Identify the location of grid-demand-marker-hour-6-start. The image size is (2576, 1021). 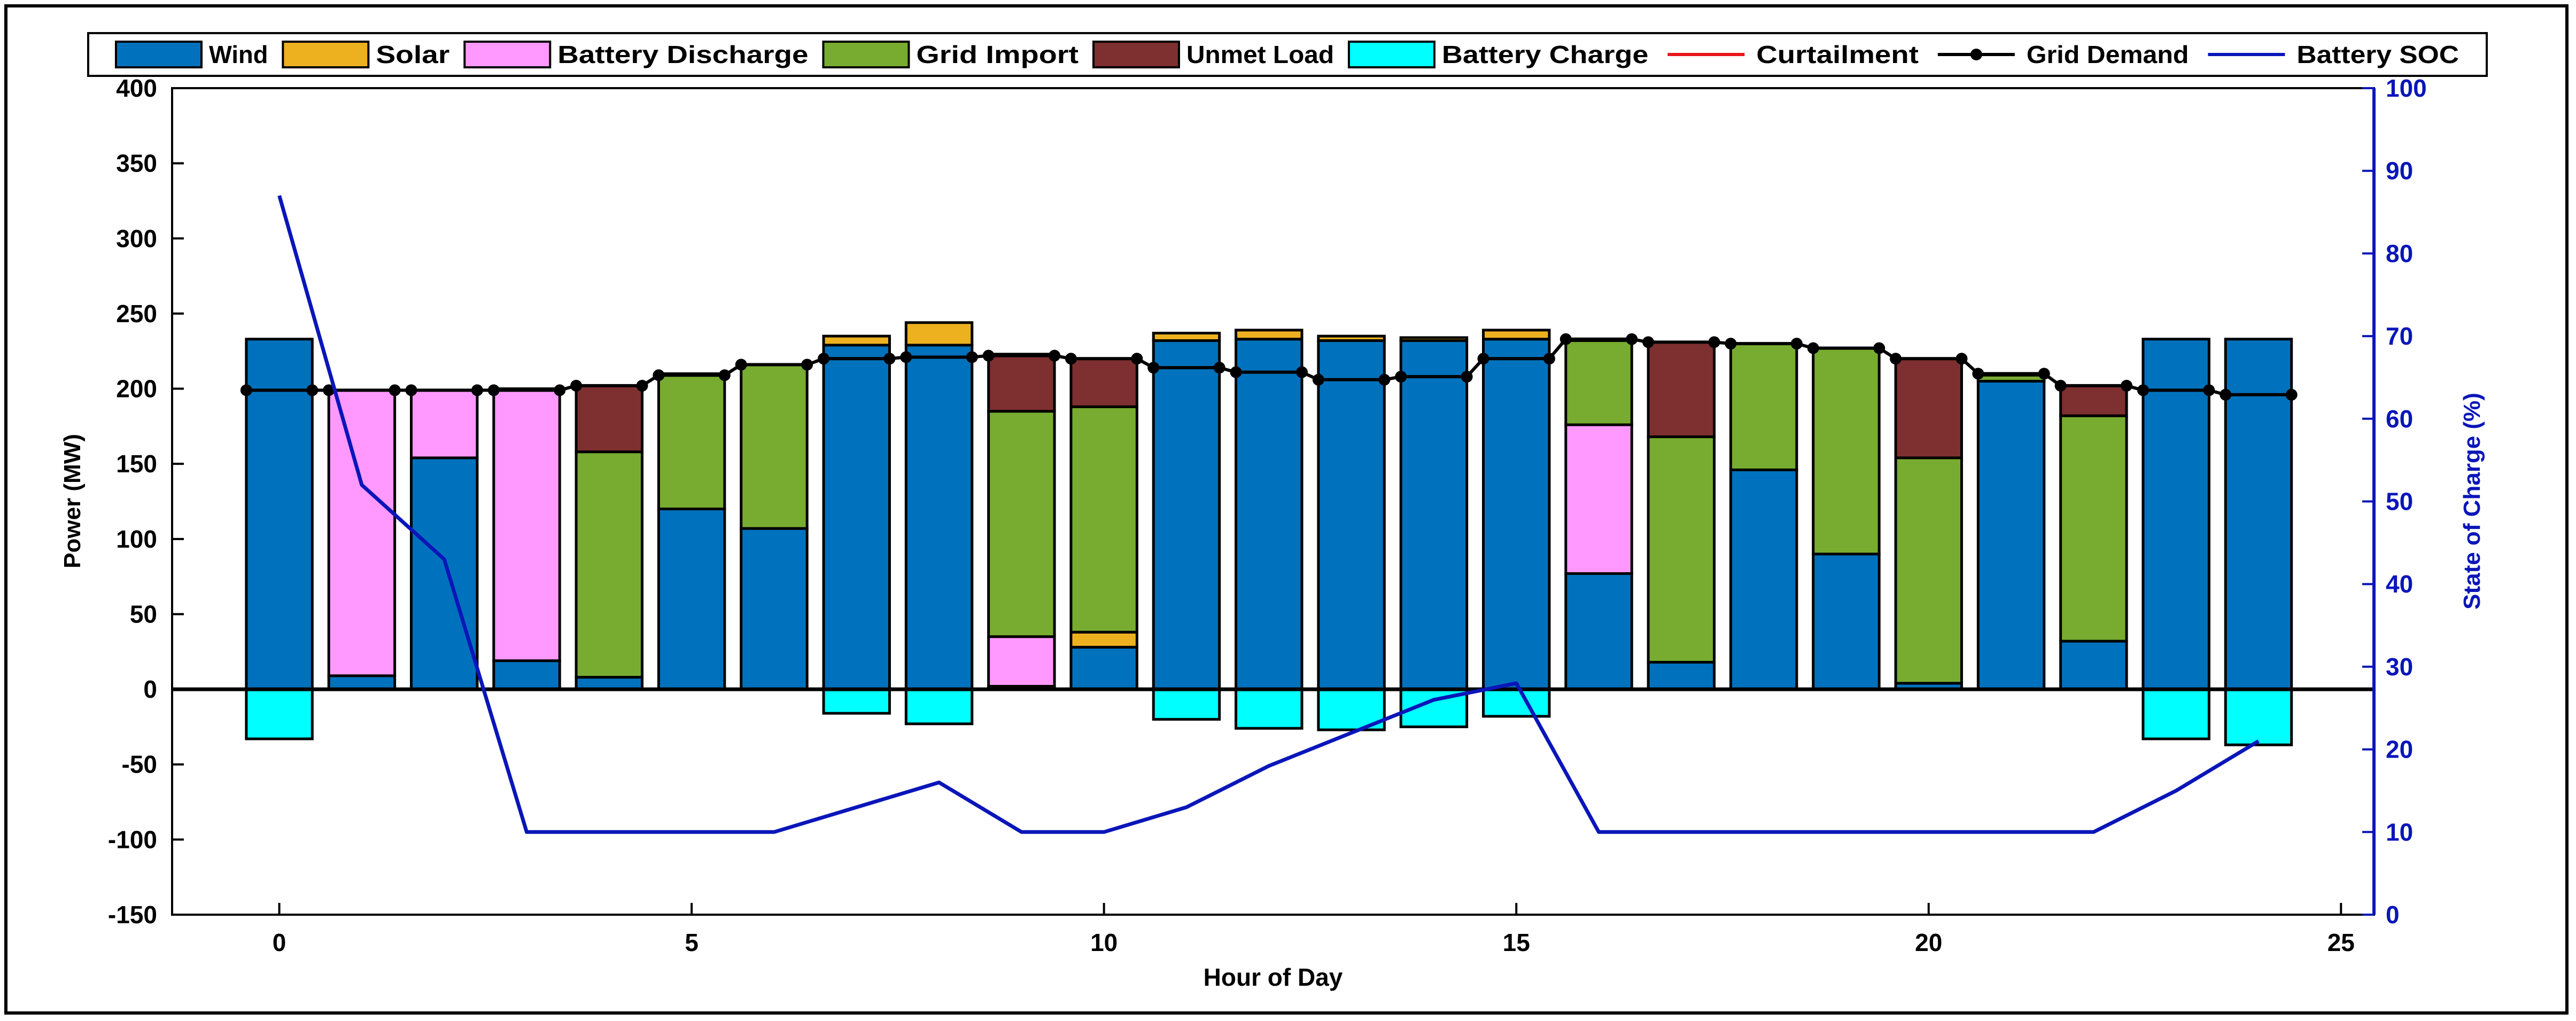
(741, 365).